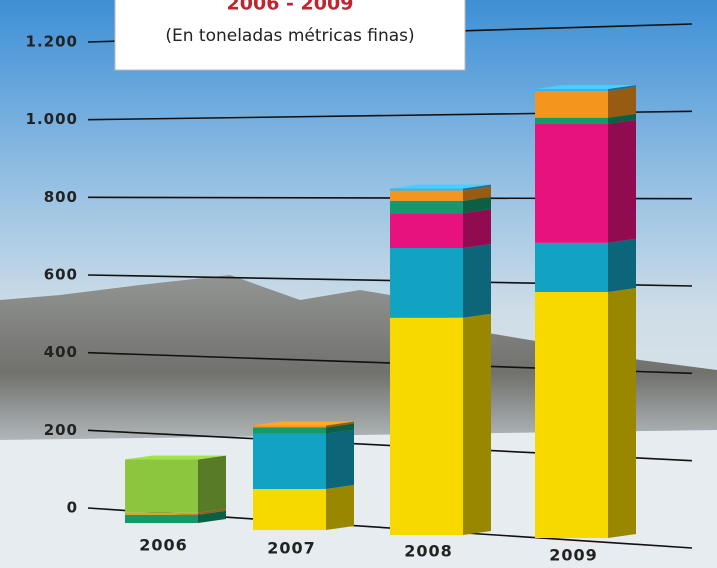  I want to click on title-box, so click(290, 35).